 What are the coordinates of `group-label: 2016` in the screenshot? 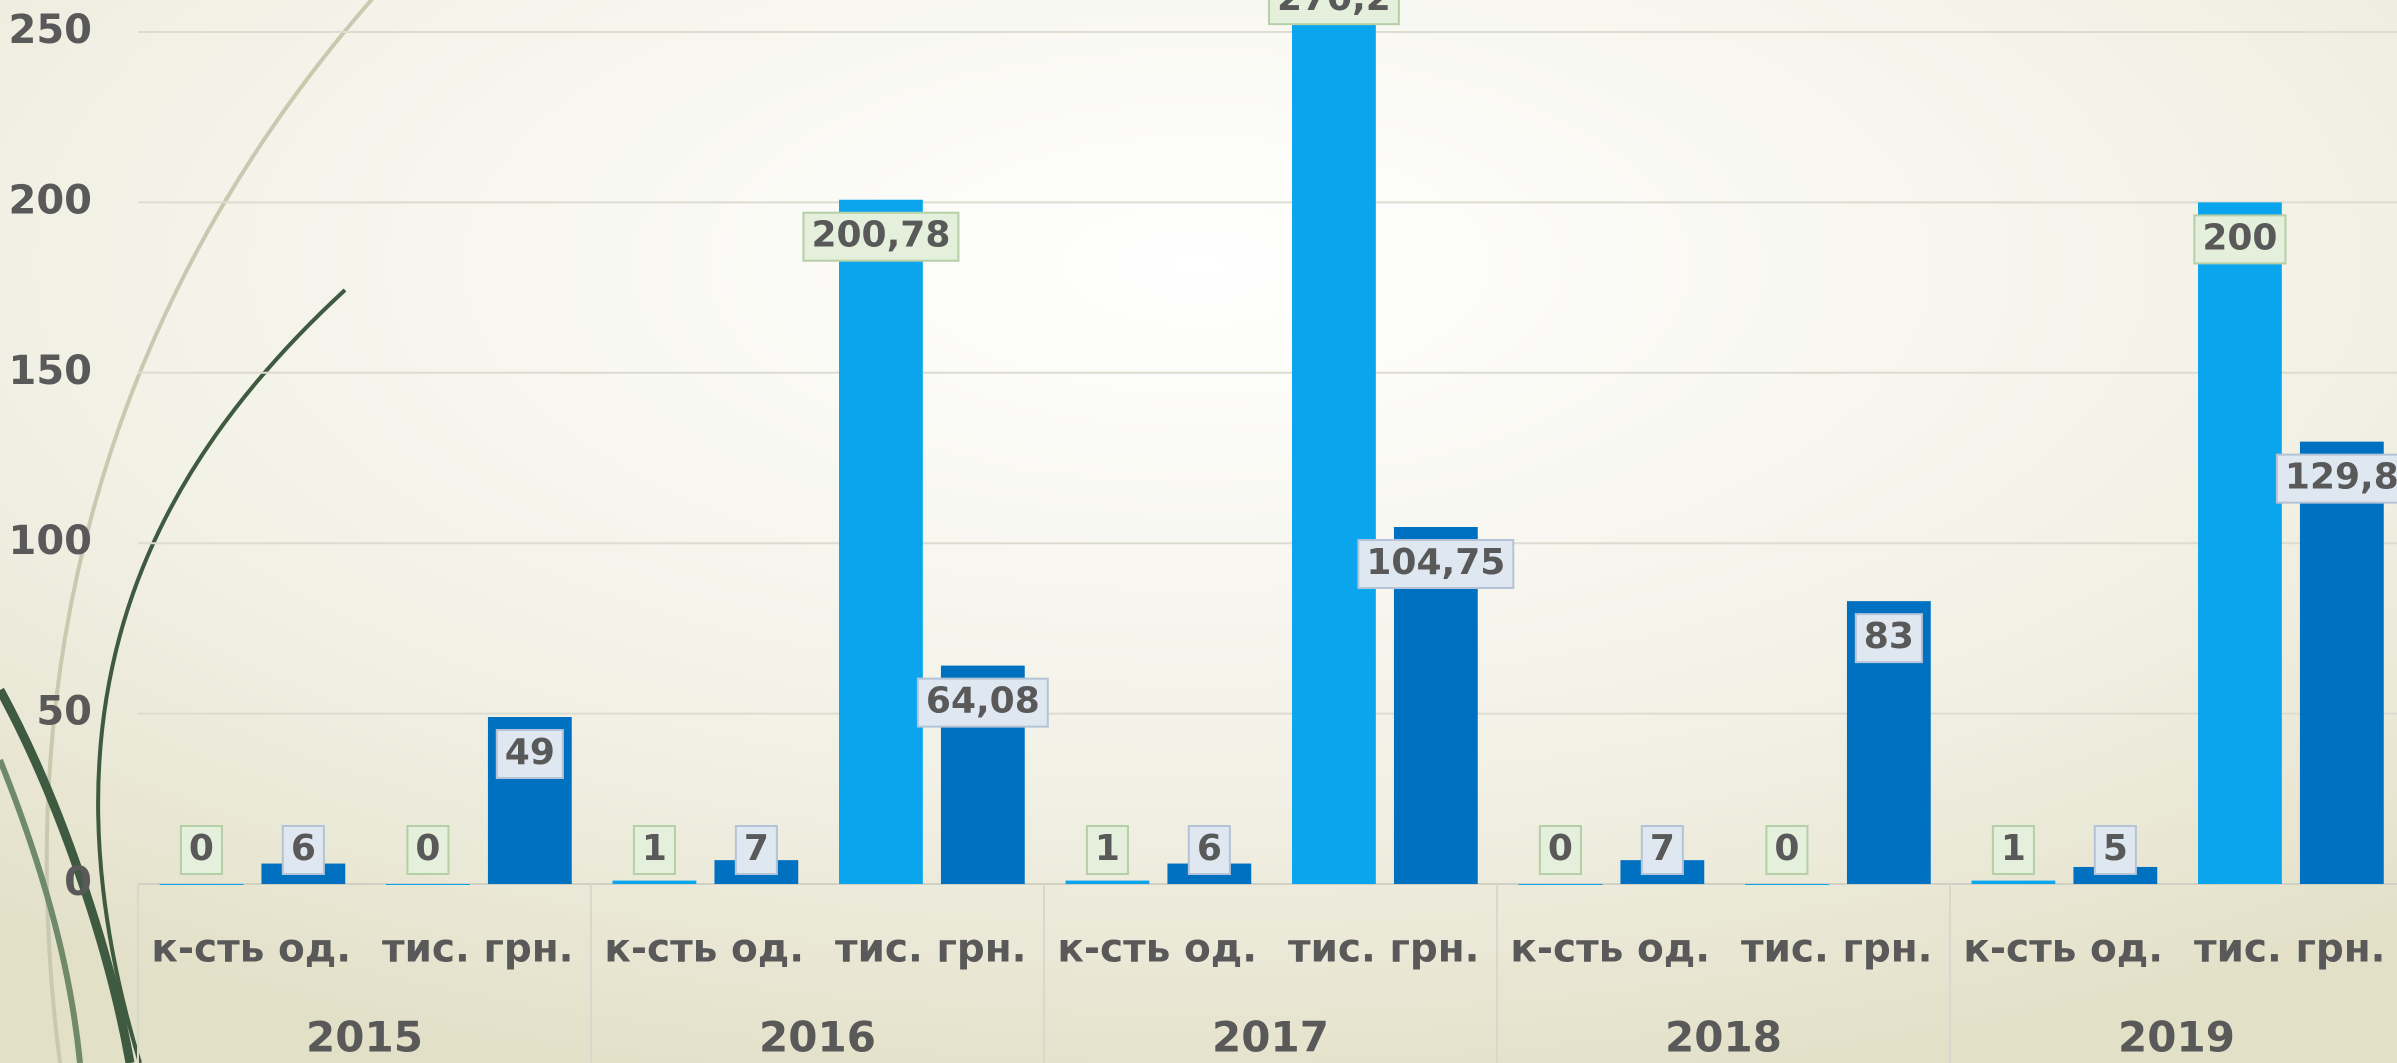 It's located at (817, 1037).